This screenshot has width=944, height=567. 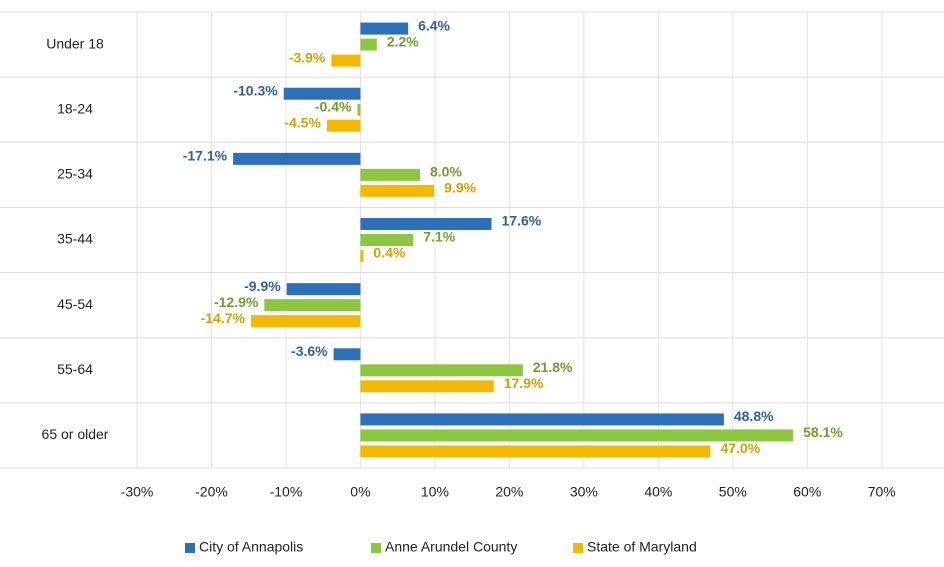 I want to click on x-tick-label: -30%, so click(x=137, y=492).